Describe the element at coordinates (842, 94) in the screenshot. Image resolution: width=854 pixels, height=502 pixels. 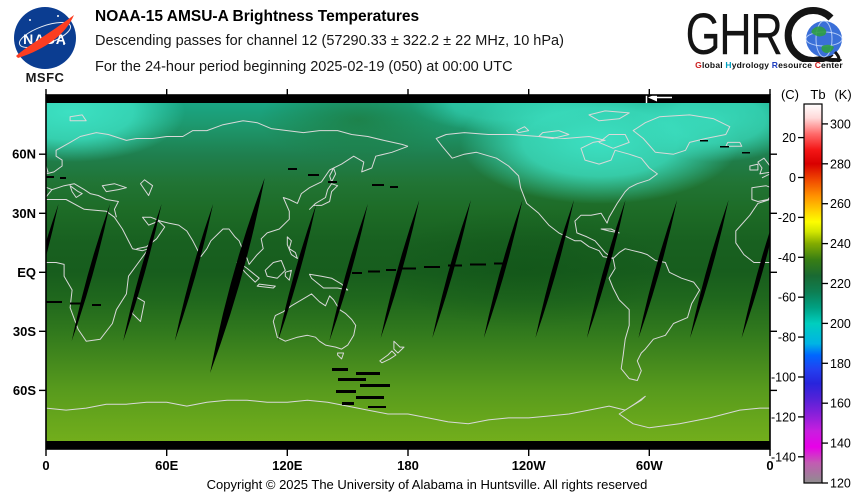
I see `colorbar-unit-k: (K)` at that location.